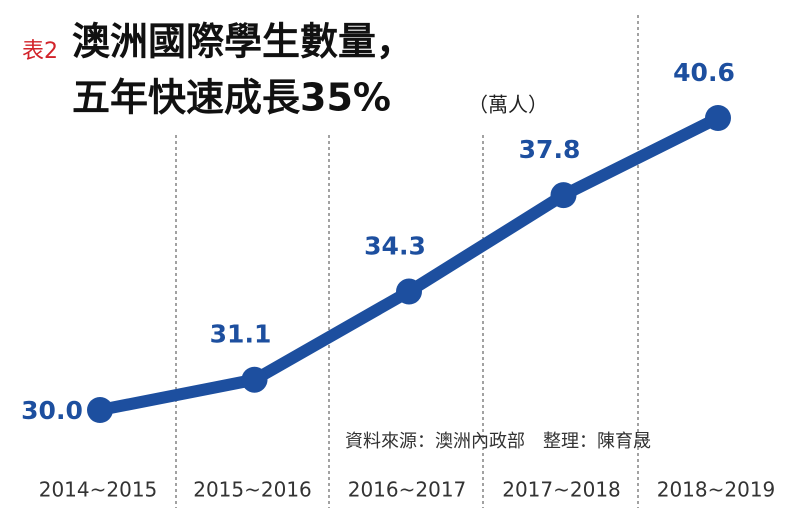 This screenshot has width=792, height=521. What do you see at coordinates (550, 149) in the screenshot?
I see `data-label: 37.8` at bounding box center [550, 149].